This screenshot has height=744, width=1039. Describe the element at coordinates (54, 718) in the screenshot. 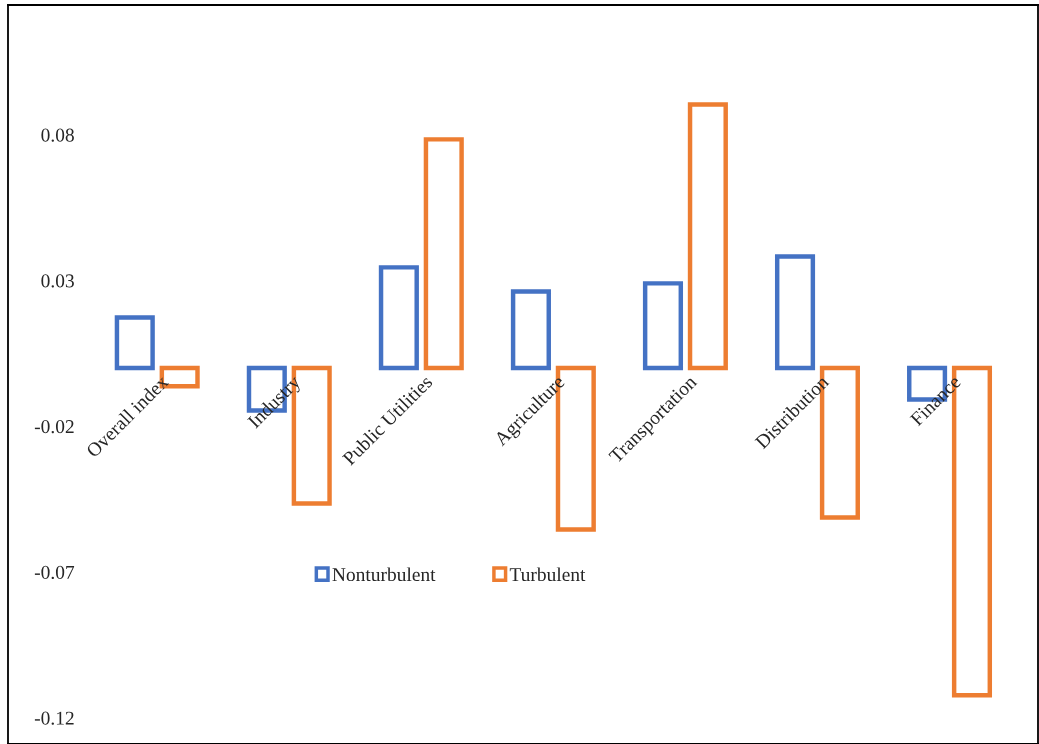

I see `y-tick-label: -0.12` at that location.